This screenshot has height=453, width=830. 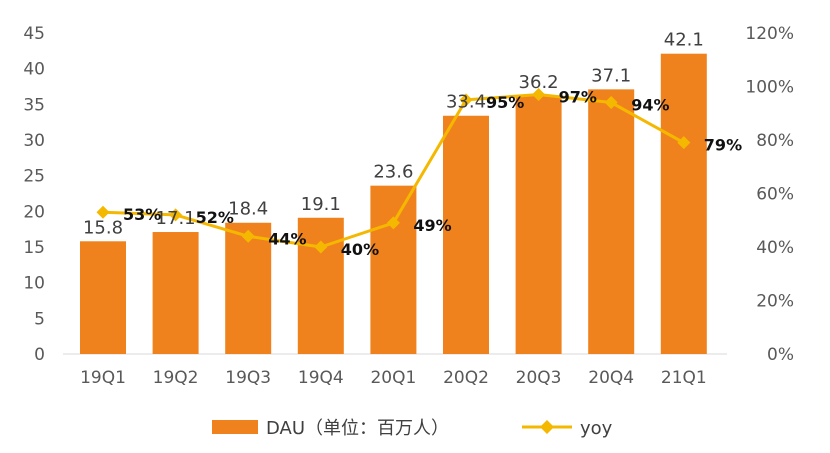 What do you see at coordinates (235, 427) in the screenshot?
I see `legend-swatch-dau` at bounding box center [235, 427].